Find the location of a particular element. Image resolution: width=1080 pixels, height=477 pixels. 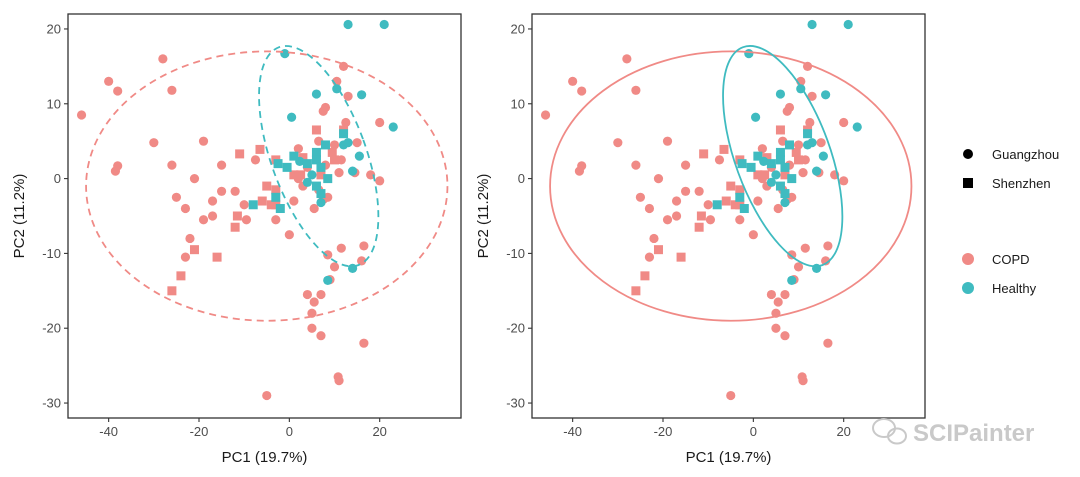

y-tick-label: 10 is located at coordinates (54, 103).